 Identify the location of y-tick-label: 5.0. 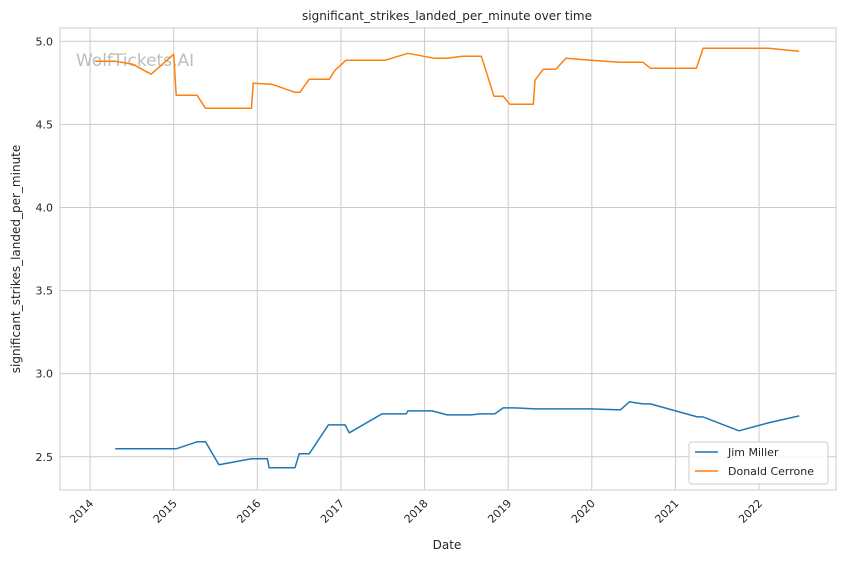
(45, 41).